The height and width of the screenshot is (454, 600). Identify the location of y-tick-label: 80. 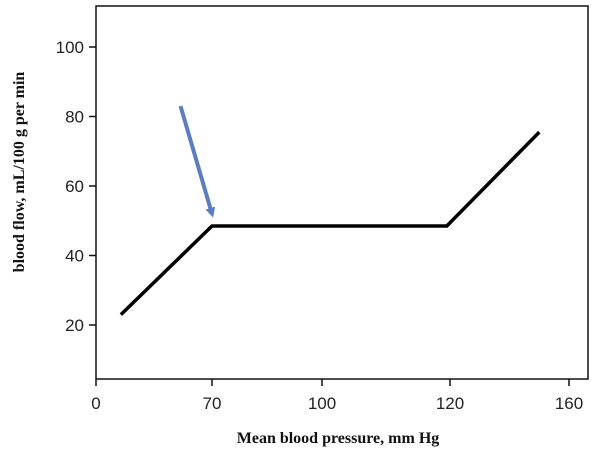
(74, 117).